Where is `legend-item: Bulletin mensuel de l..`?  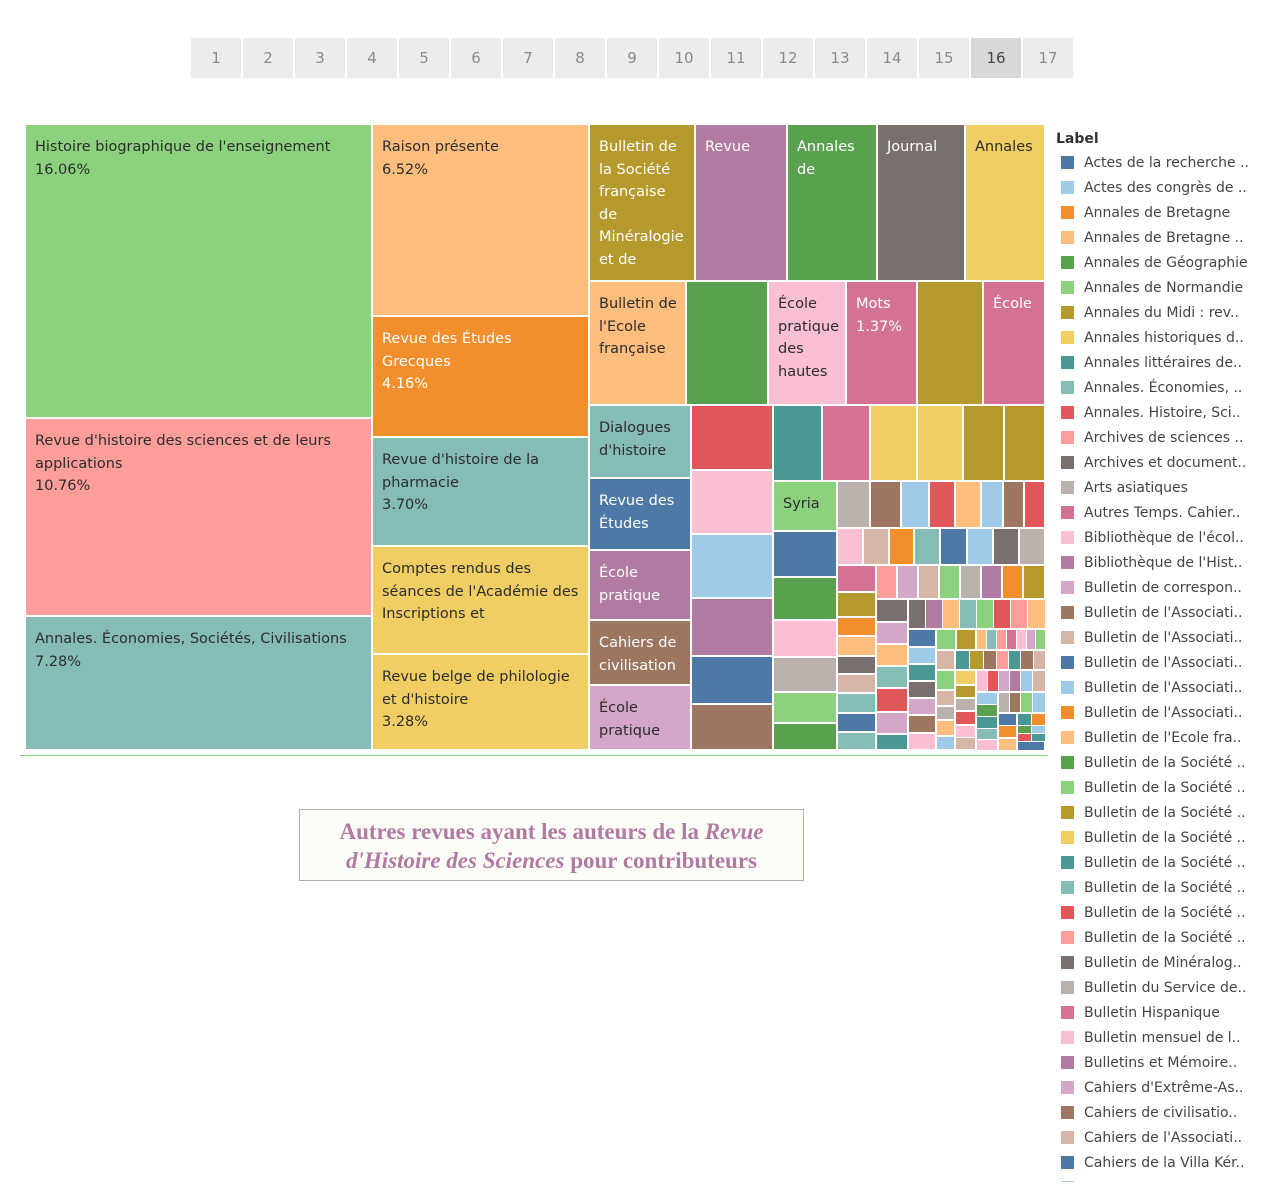 legend-item: Bulletin mensuel de l.. is located at coordinates (1161, 1037).